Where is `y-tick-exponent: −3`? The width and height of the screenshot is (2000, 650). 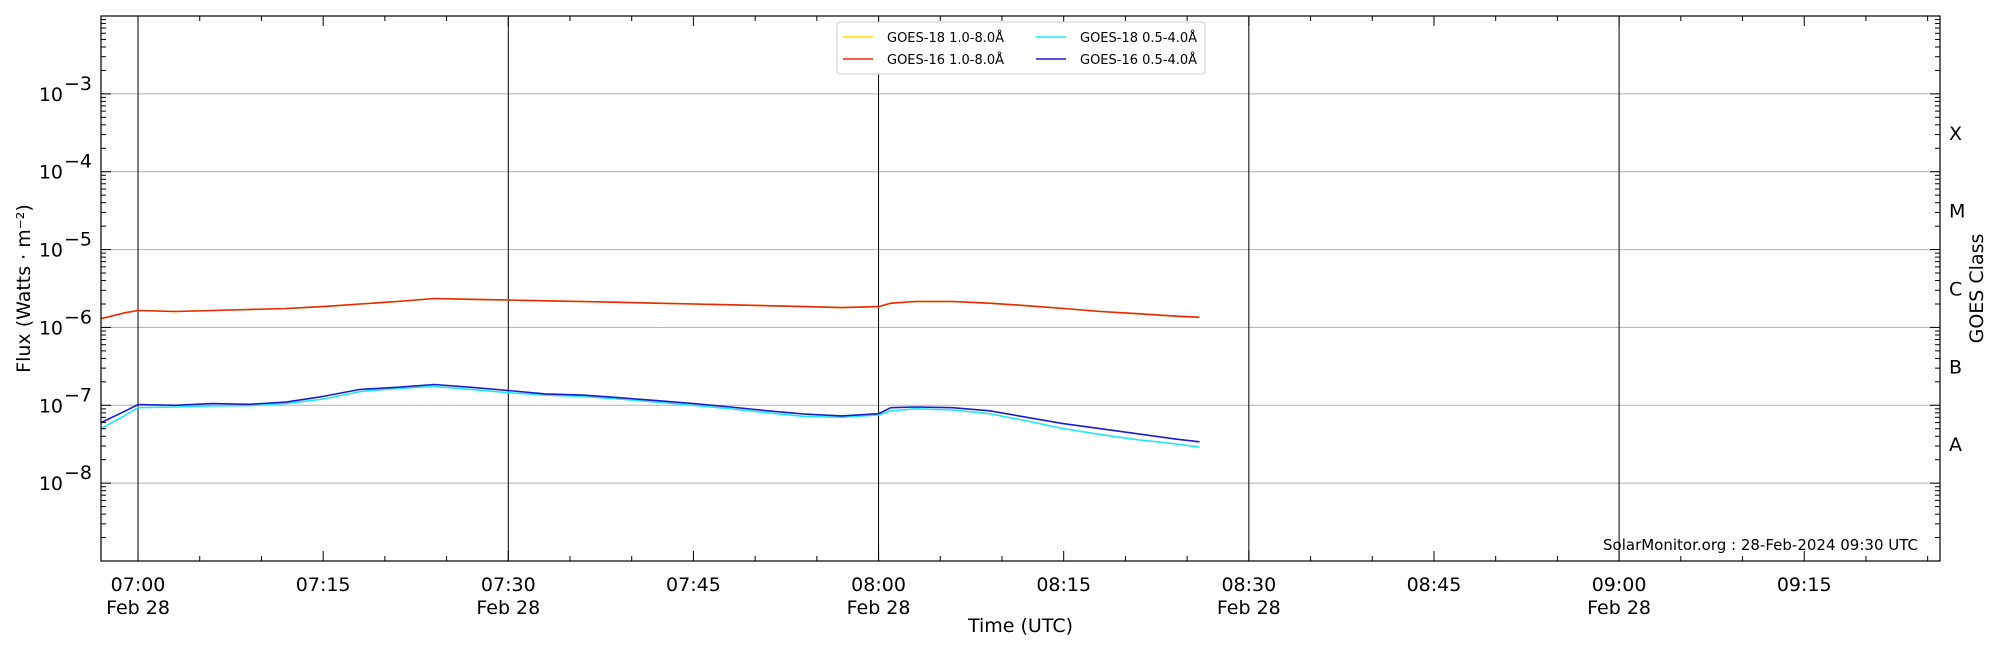 y-tick-exponent: −3 is located at coordinates (78, 84).